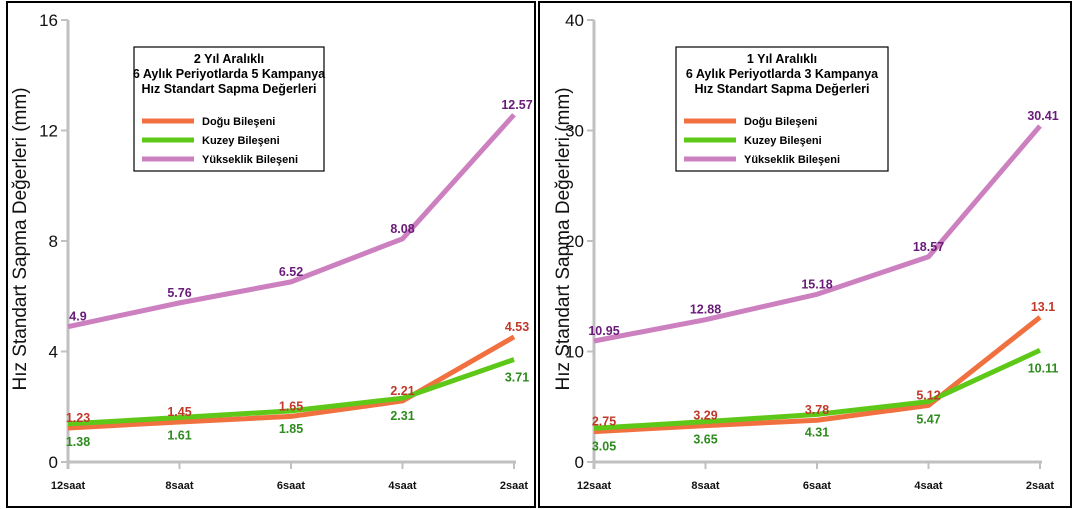 The image size is (1073, 509). What do you see at coordinates (402, 391) in the screenshot?
I see `data-label: 2.21` at bounding box center [402, 391].